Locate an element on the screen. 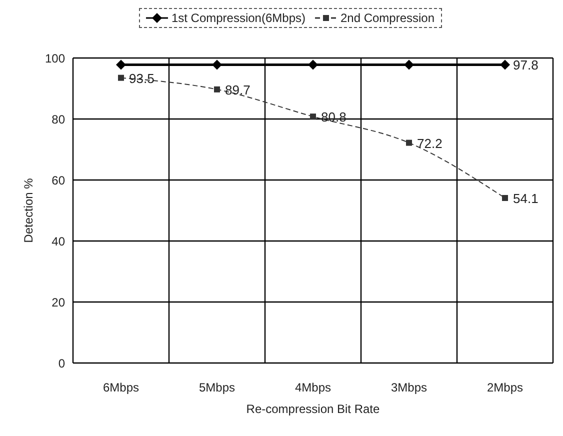 Image resolution: width=563 pixels, height=436 pixels. x-tick-label: 3Mbps is located at coordinates (409, 387).